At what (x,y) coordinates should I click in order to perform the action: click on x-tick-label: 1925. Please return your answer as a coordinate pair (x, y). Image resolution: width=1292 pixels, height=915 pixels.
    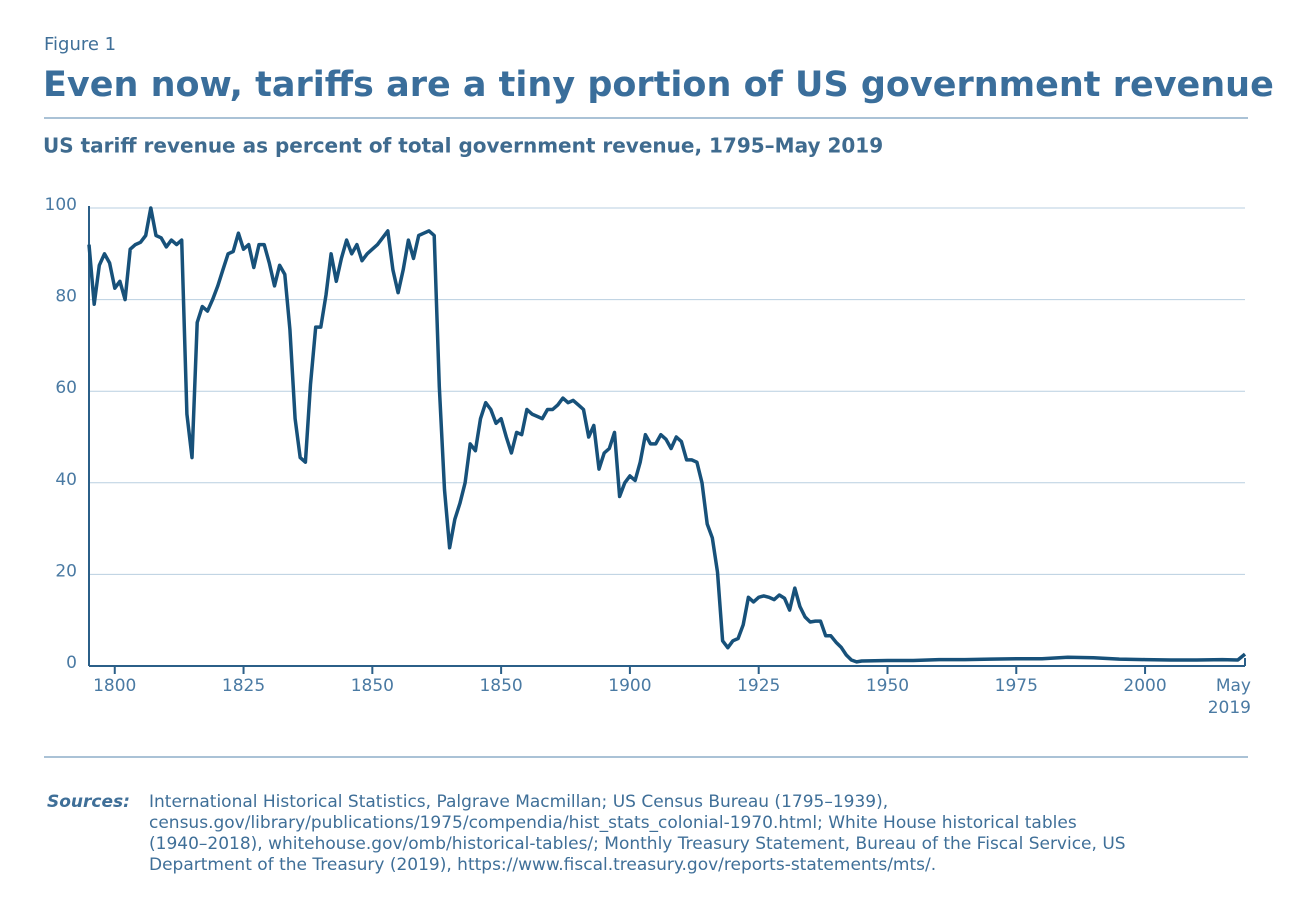
    Looking at the image, I should click on (758, 686).